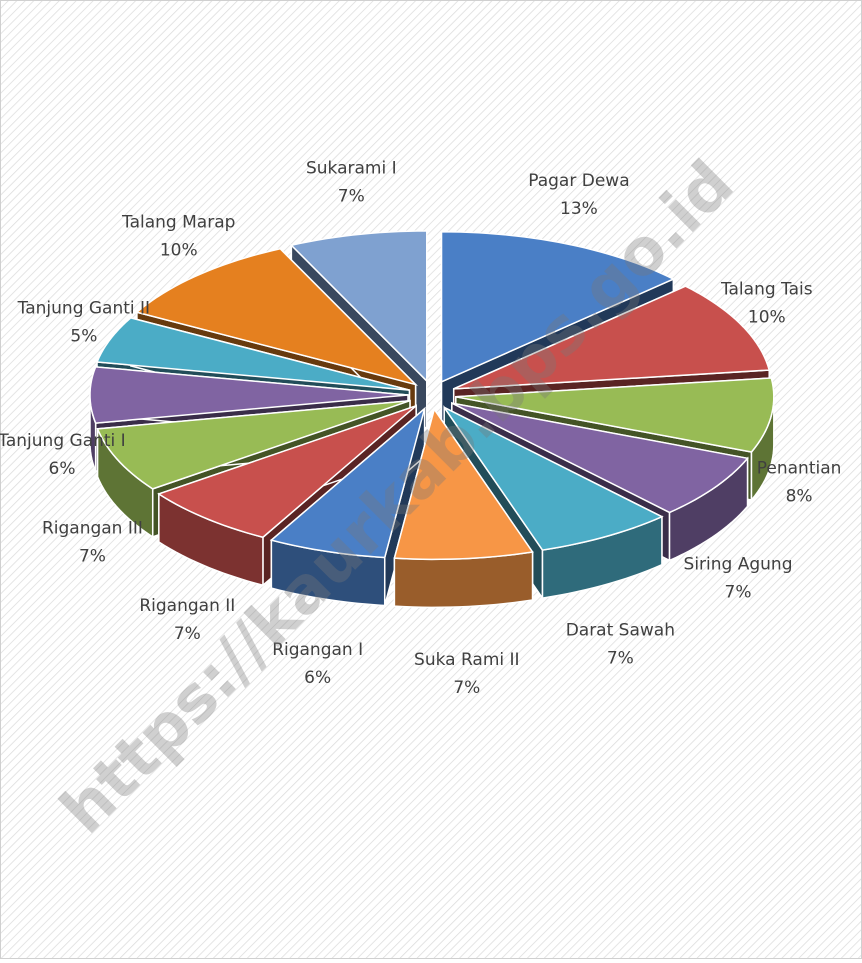  What do you see at coordinates (578, 181) in the screenshot?
I see `slice-label: Pagar Dewa` at bounding box center [578, 181].